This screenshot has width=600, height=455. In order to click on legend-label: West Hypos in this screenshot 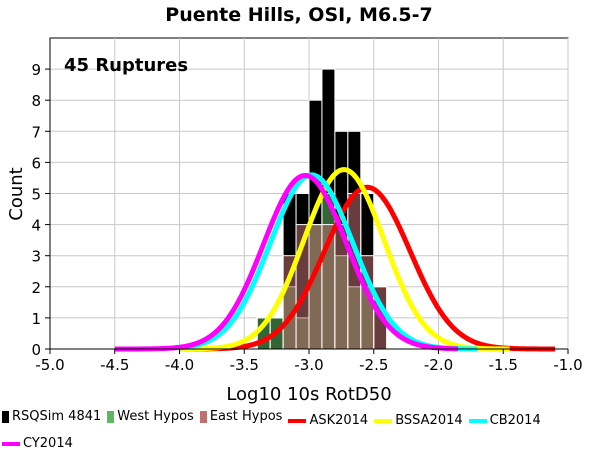, I will do `click(155, 416)`.